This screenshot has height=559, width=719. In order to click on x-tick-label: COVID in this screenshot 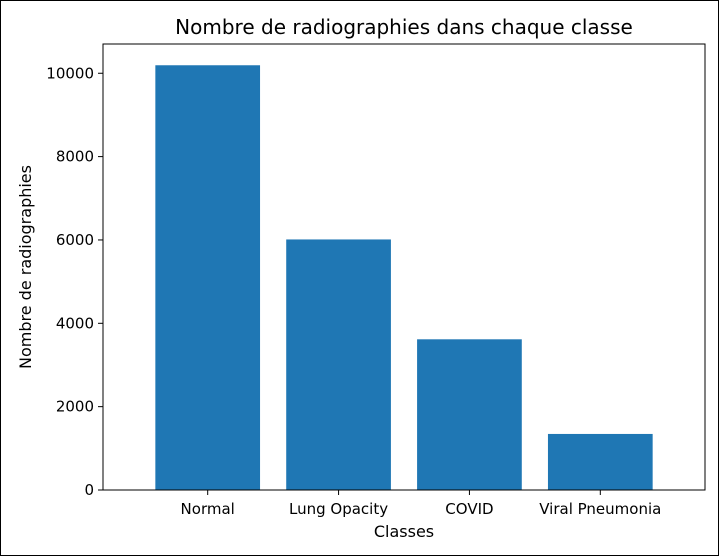, I will do `click(469, 509)`.